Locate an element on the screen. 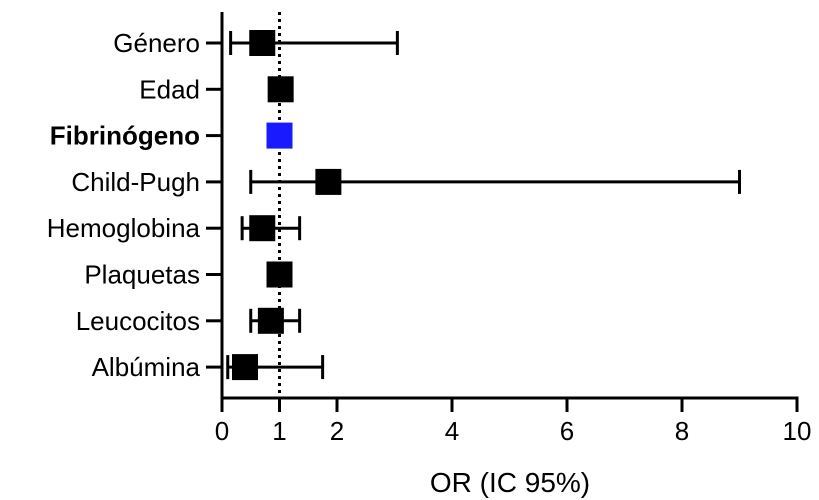 This screenshot has width=819, height=500. category-label: Género is located at coordinates (156, 43).